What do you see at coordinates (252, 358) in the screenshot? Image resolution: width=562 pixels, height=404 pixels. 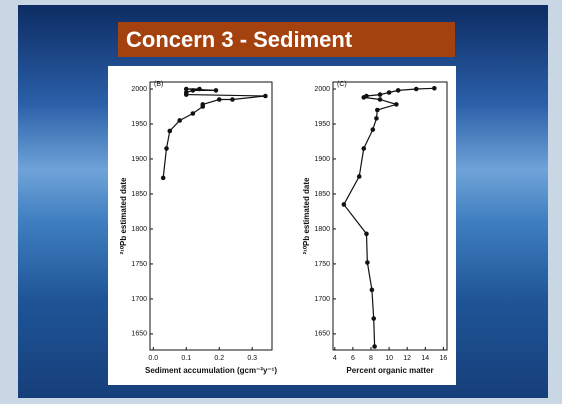 I see `x-tick-label: 0.3` at bounding box center [252, 358].